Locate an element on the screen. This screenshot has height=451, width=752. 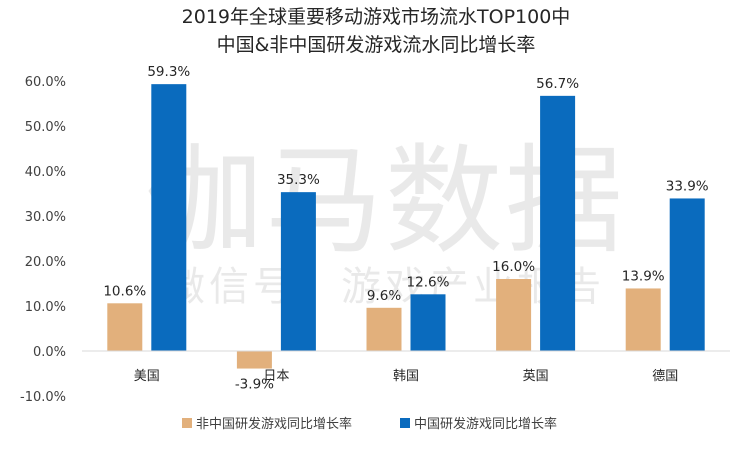
chart-title-line-1: 2019年全球重要移动游戏市场流水TOP100中 is located at coordinates (376, 17).